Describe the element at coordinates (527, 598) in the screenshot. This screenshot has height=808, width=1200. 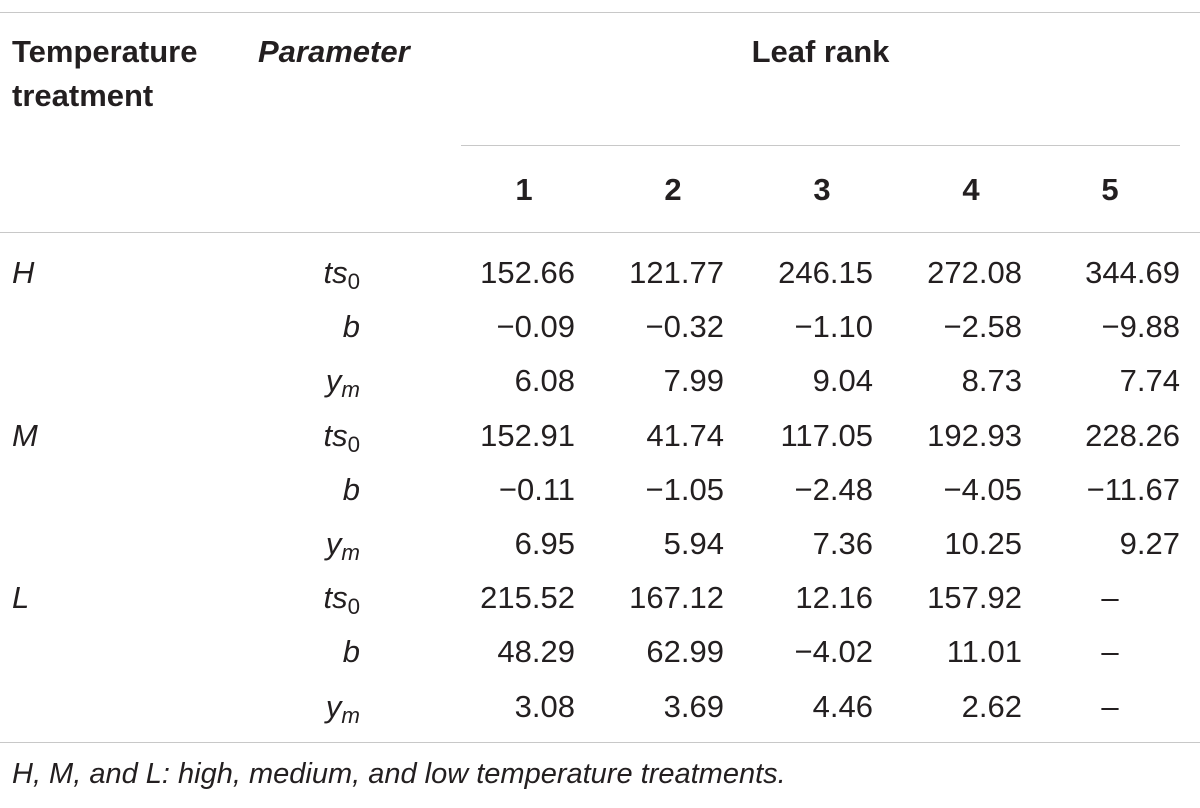
I see `value-cell-rank-1: 215.52` at that location.